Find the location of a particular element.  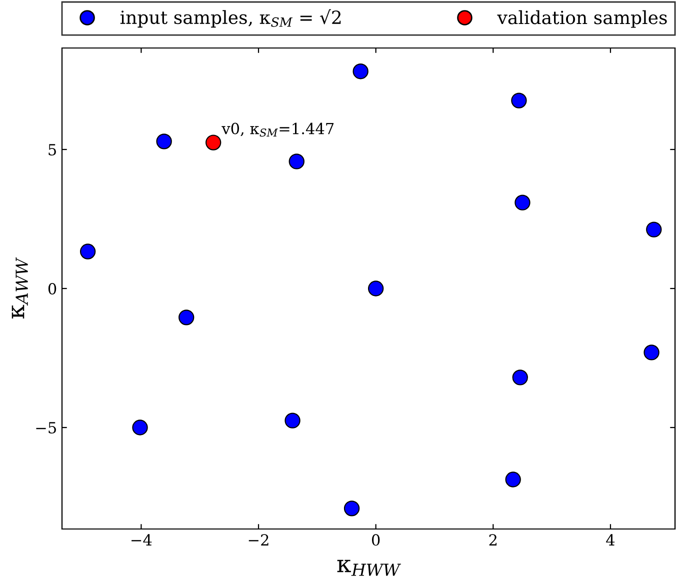

x-tick-label: 2 is located at coordinates (493, 540).